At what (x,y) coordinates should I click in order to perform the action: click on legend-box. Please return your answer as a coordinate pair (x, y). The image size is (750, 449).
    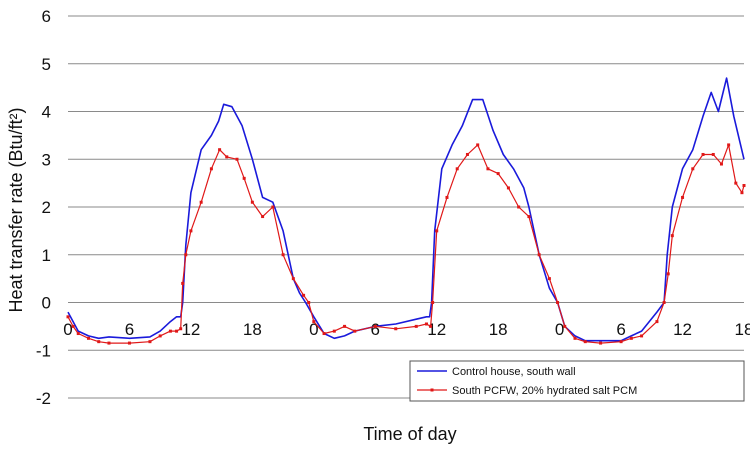
    Looking at the image, I should click on (577, 381).